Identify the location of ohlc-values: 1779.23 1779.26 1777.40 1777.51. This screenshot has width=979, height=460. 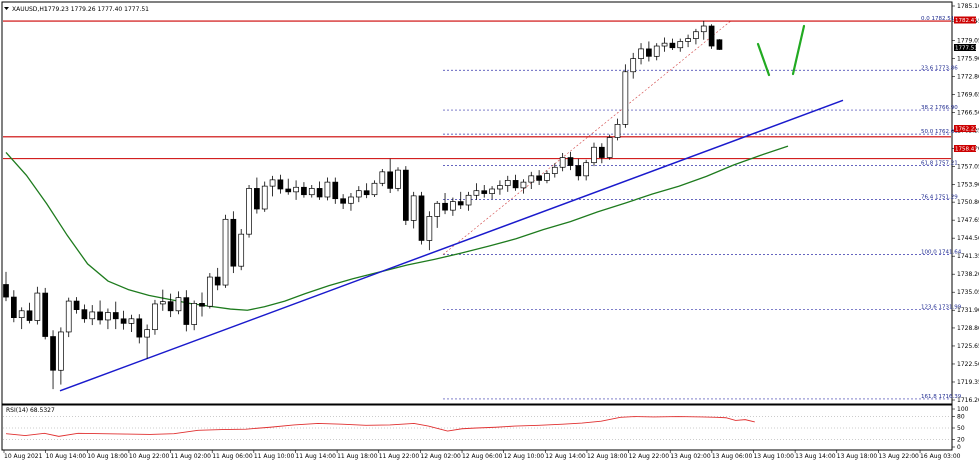
(96, 9).